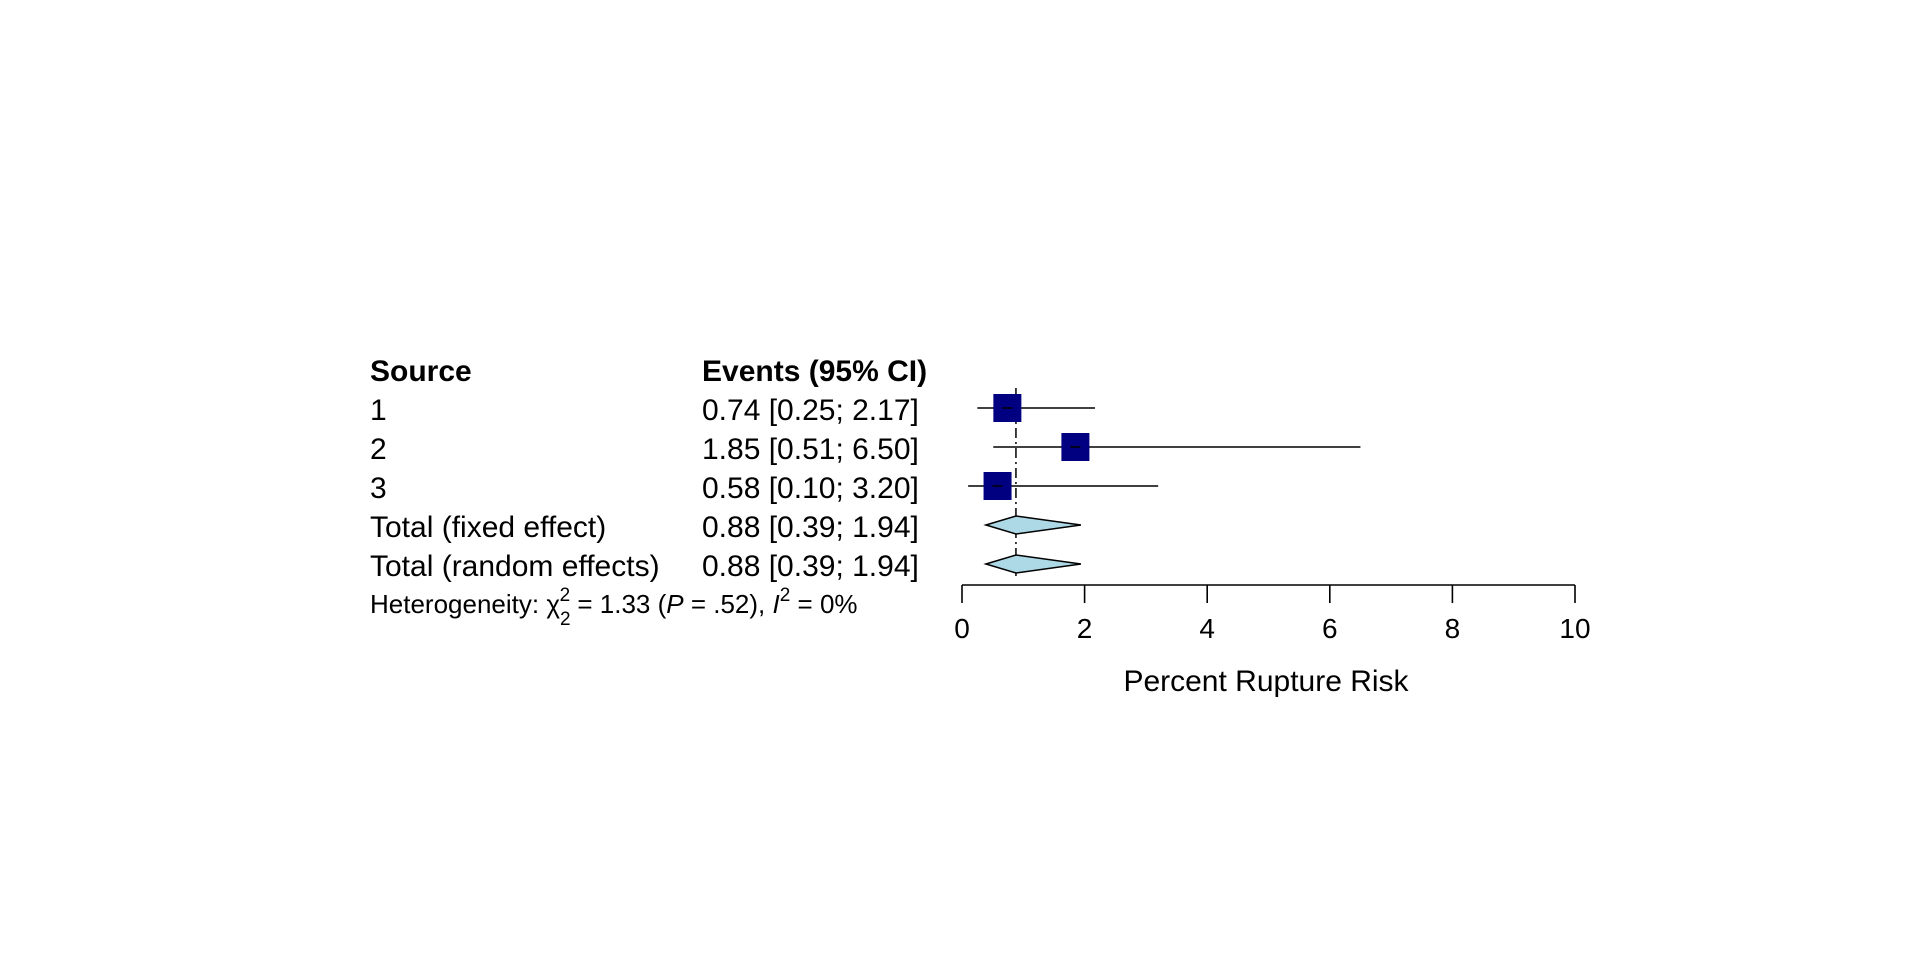 This screenshot has width=1920, height=960. What do you see at coordinates (1574, 628) in the screenshot?
I see `x-tick-label-10: 10` at bounding box center [1574, 628].